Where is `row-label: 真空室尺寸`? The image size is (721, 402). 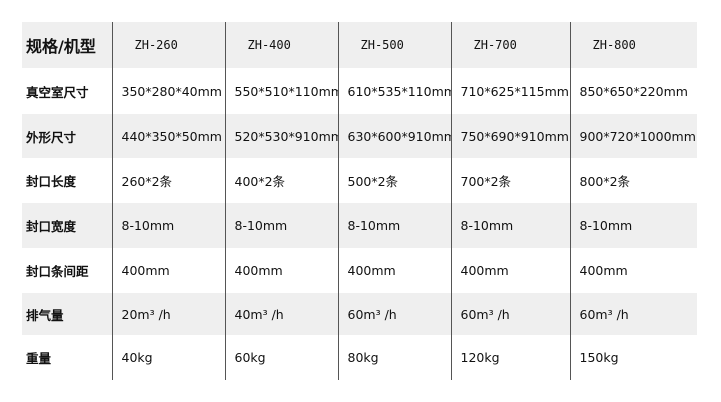
row-label: 真空室尺寸 is located at coordinates (57, 92).